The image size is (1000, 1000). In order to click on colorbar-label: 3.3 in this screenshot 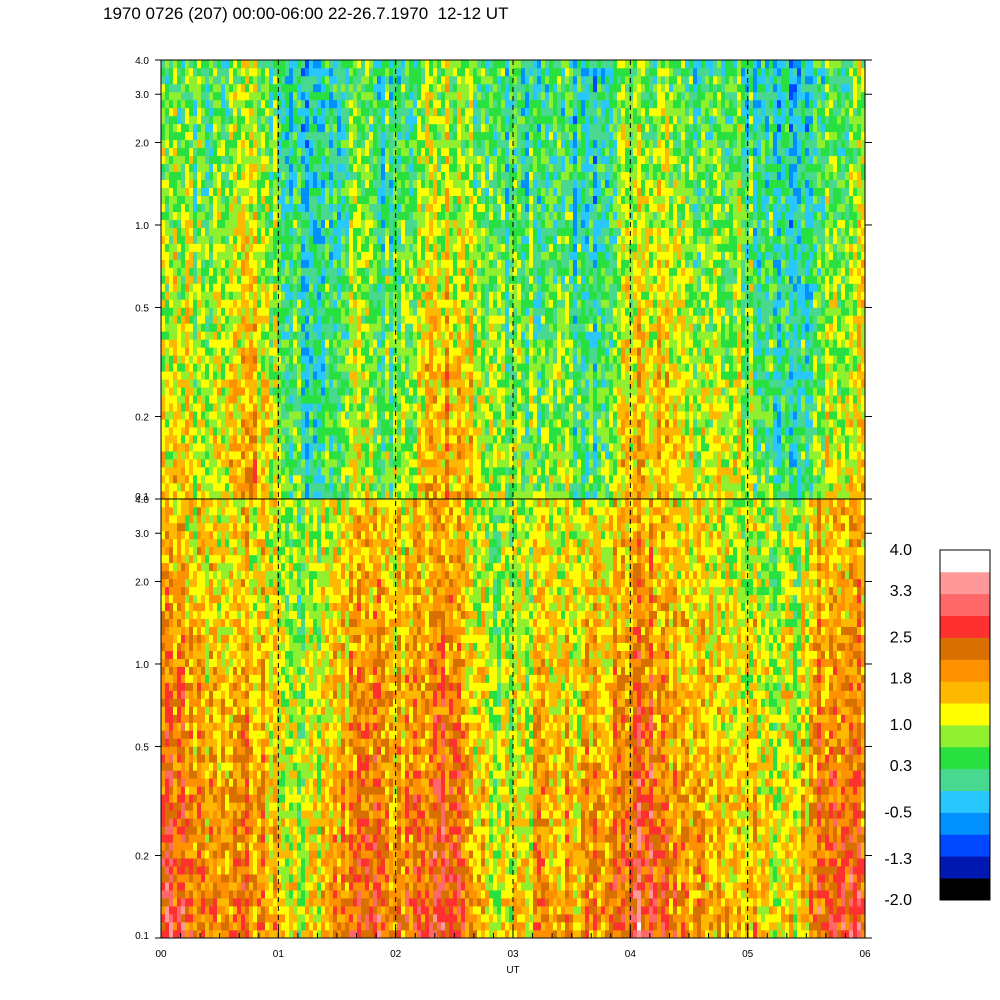, I will do `click(901, 591)`.